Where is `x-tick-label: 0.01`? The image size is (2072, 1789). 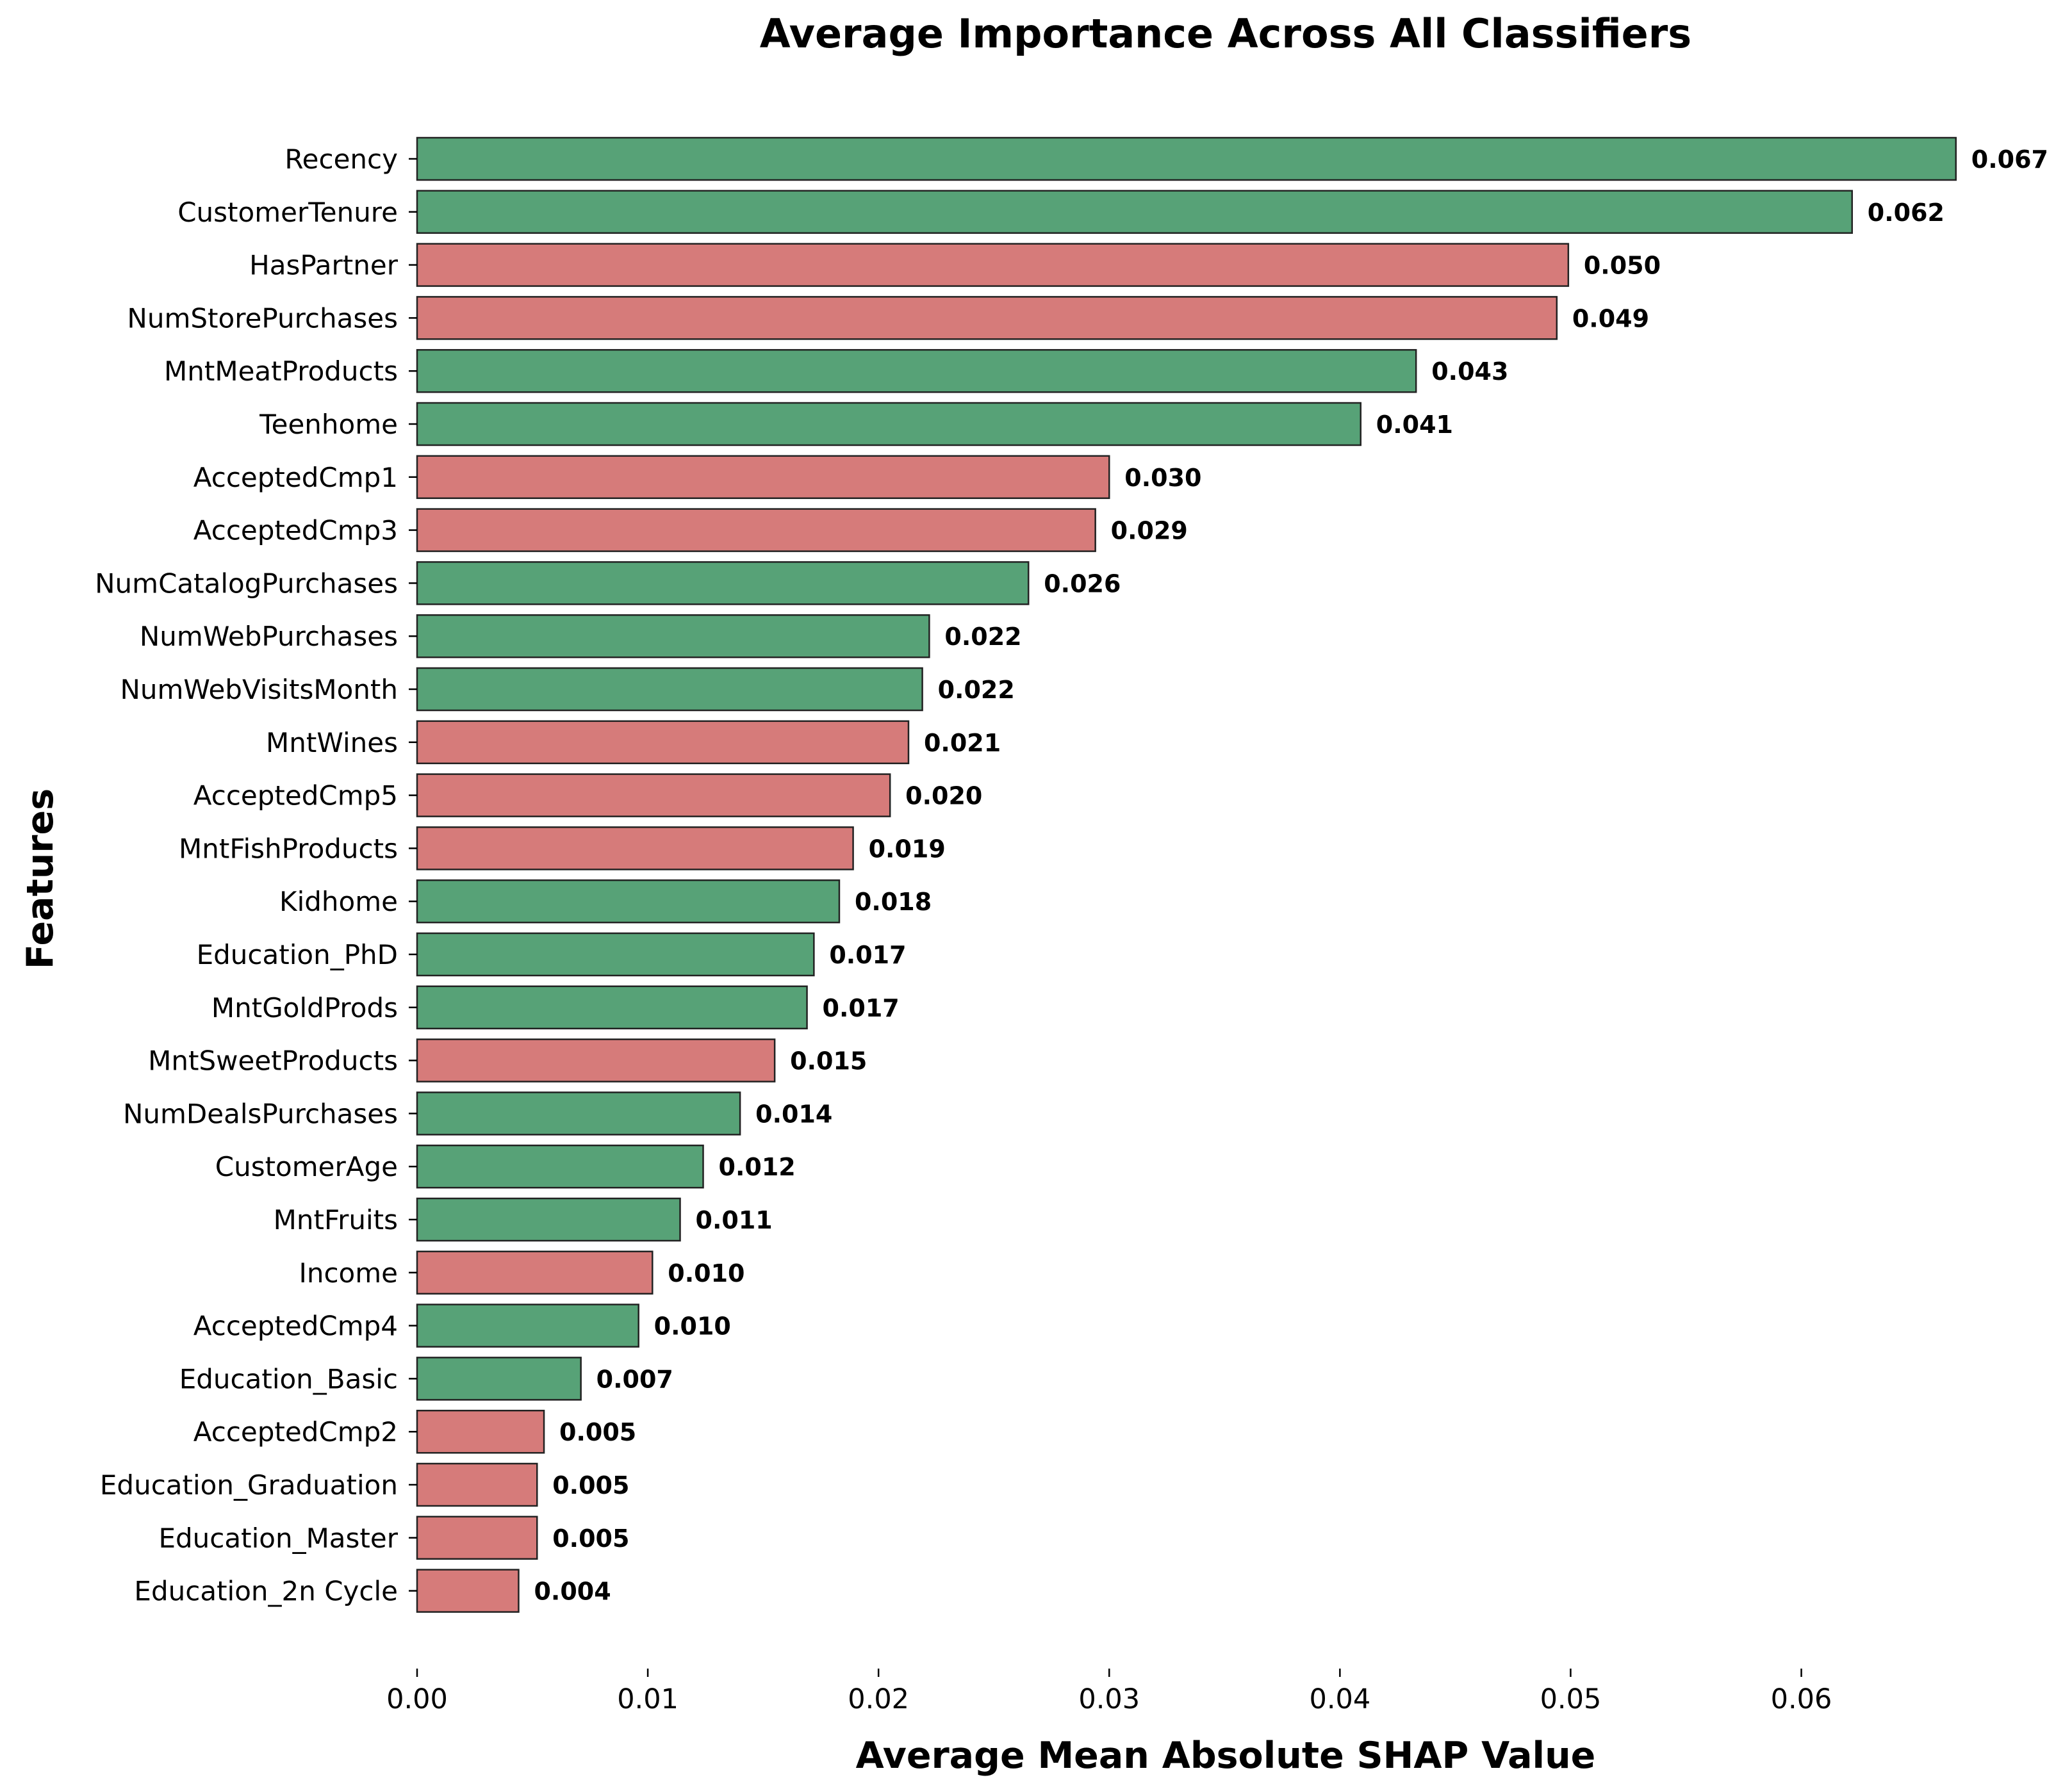 x-tick-label: 0.01 is located at coordinates (647, 1699).